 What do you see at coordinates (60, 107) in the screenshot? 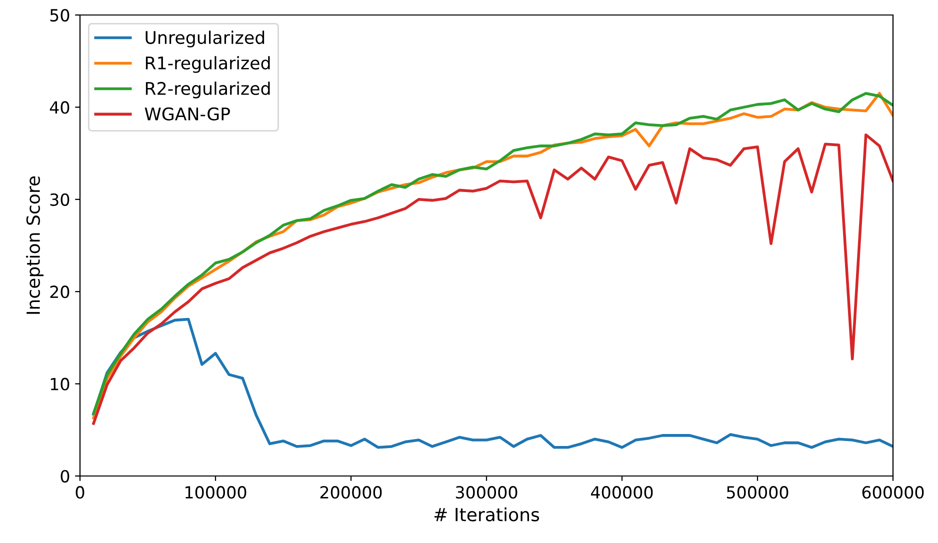
I see `y-tick-label: 40` at bounding box center [60, 107].